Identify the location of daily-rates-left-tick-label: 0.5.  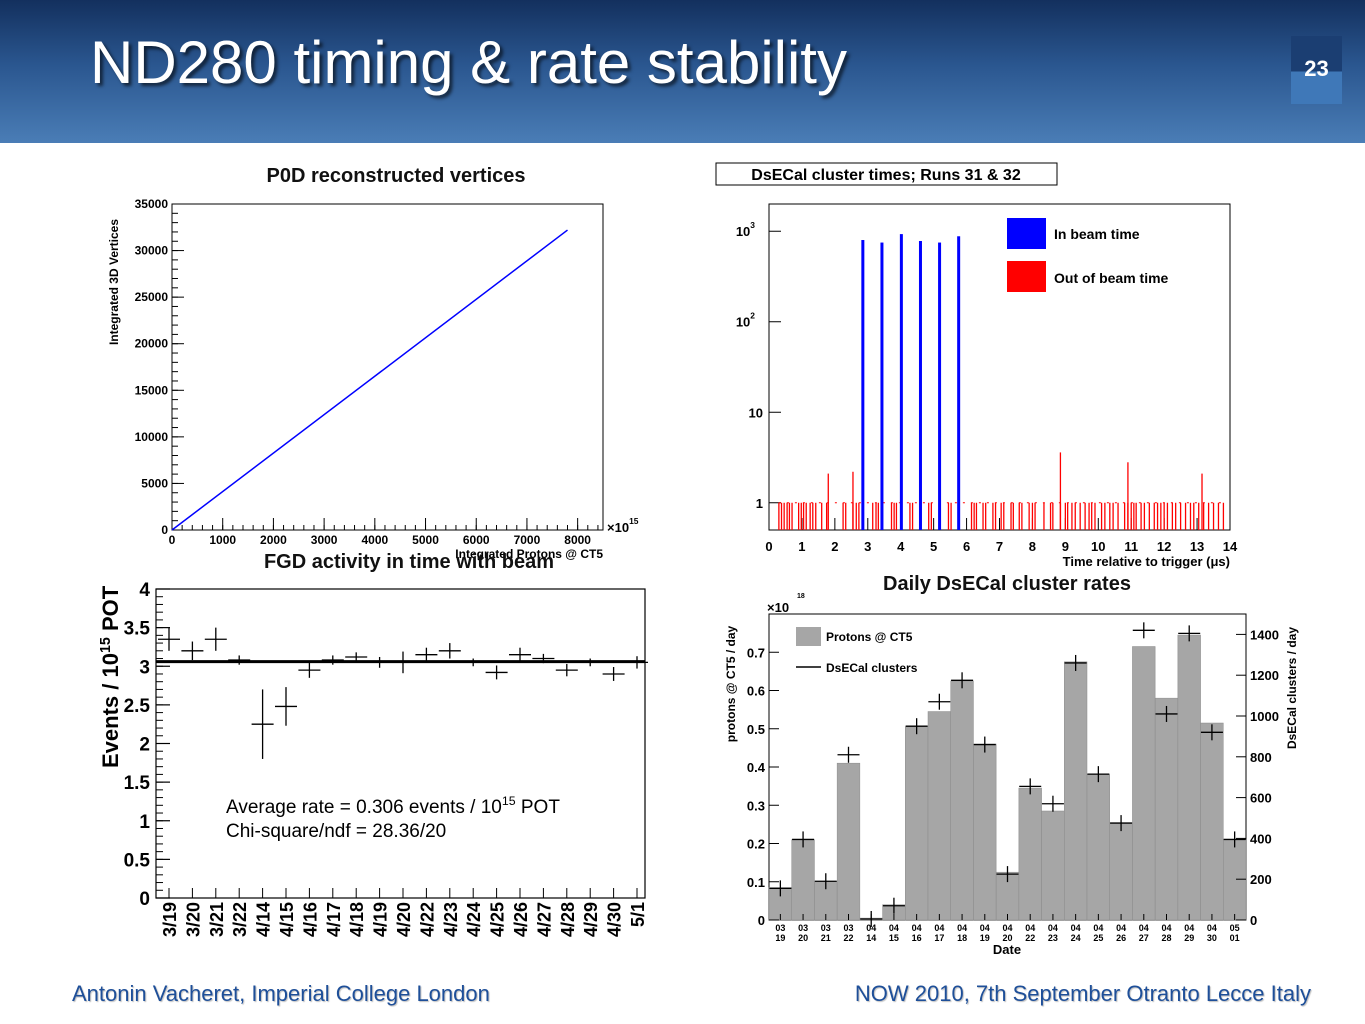
(756, 729).